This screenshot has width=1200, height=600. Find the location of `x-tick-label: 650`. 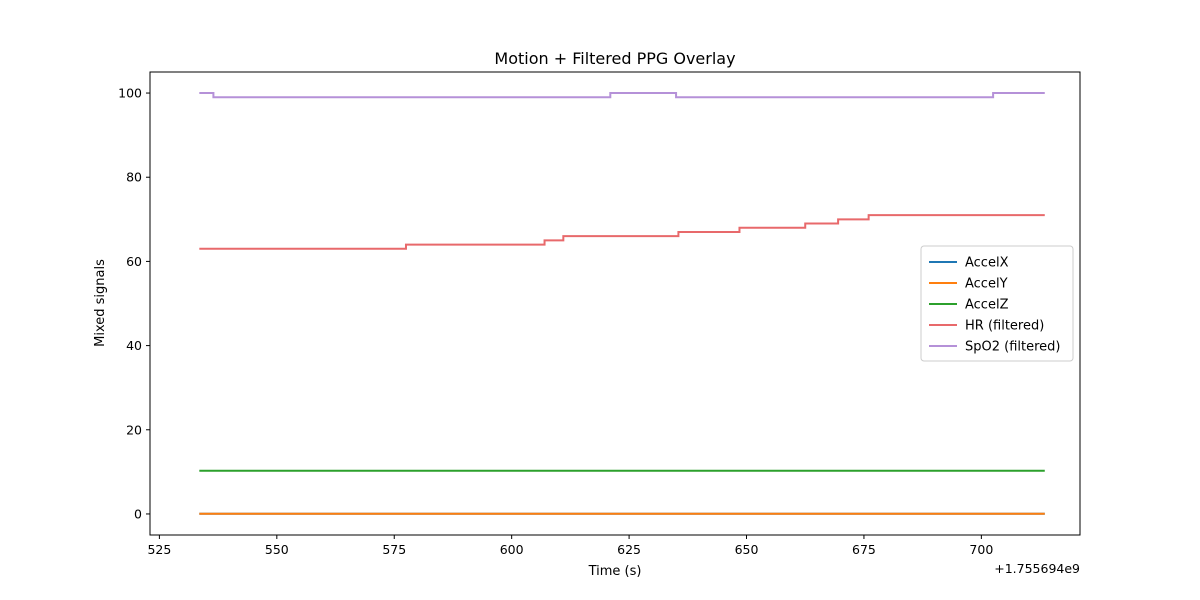

x-tick-label: 650 is located at coordinates (747, 549).